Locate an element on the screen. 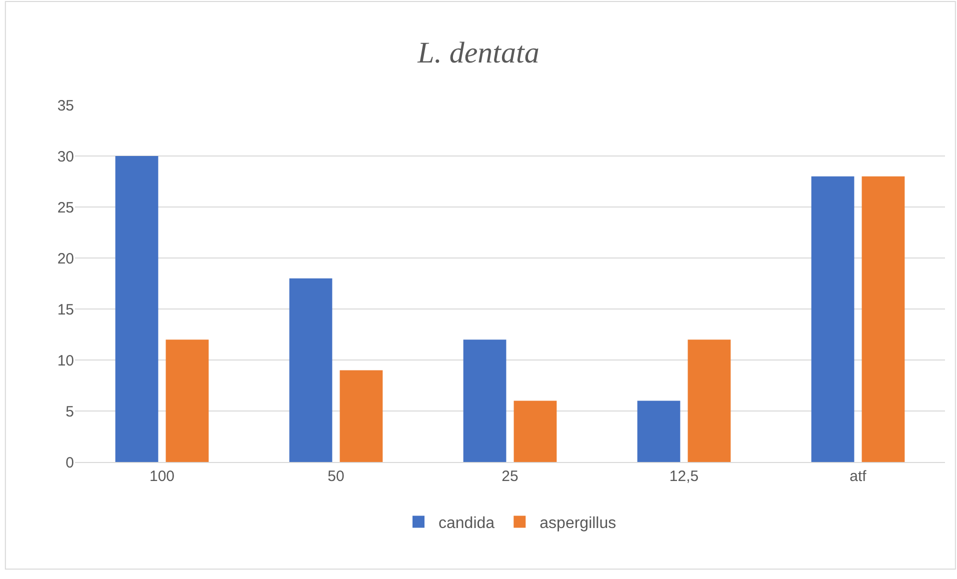  y-tick-label: 20 is located at coordinates (65, 259).